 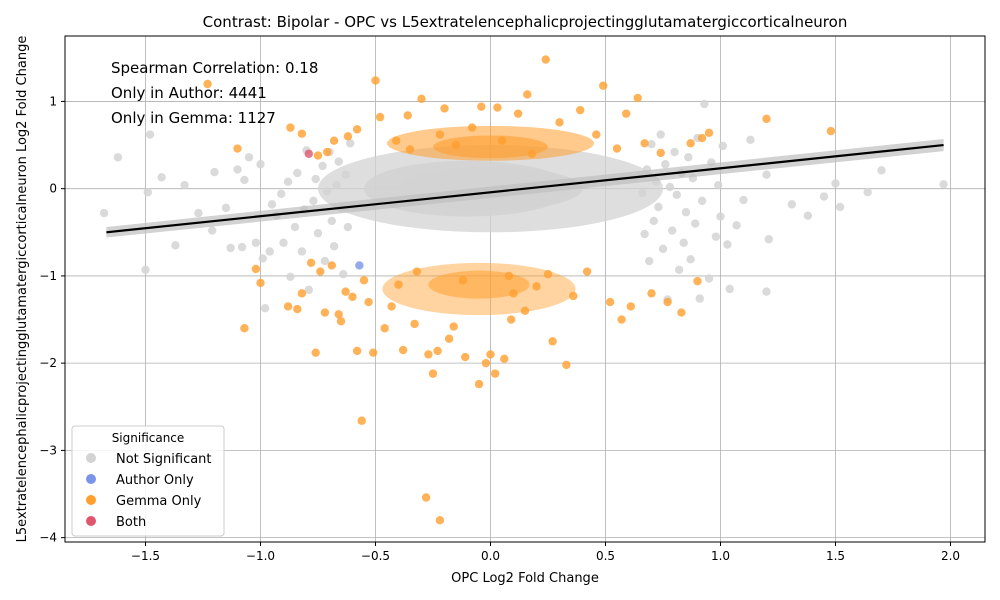 What do you see at coordinates (479, 284) in the screenshot?
I see `gemma-only-lower-cloud` at bounding box center [479, 284].